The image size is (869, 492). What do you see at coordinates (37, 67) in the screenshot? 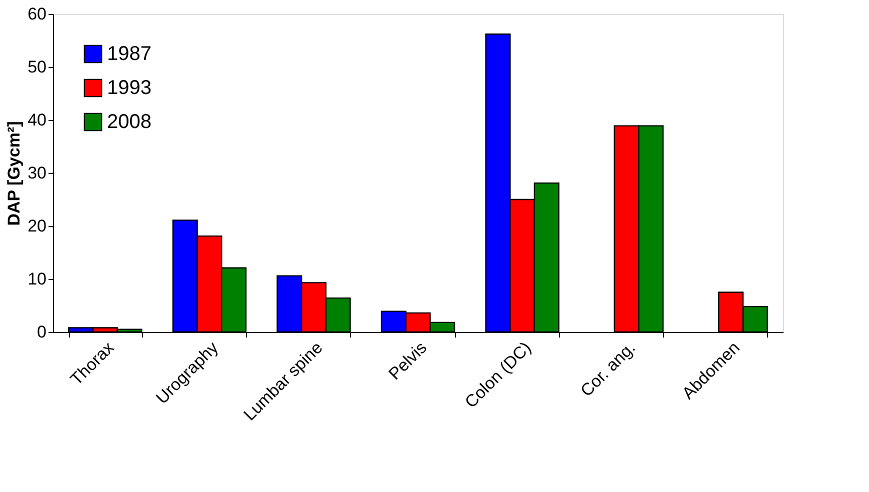
I see `y-tick-label: 50` at bounding box center [37, 67].